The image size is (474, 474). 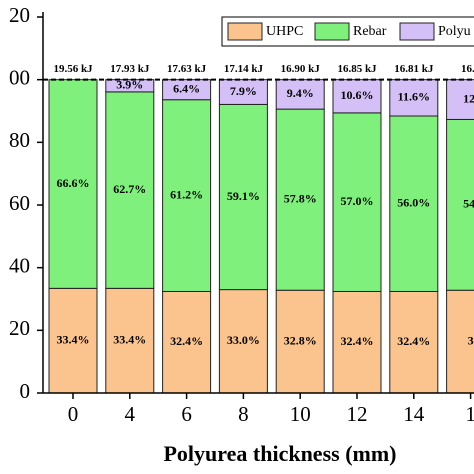 I want to click on legend-label: Rebar, so click(x=370, y=31).